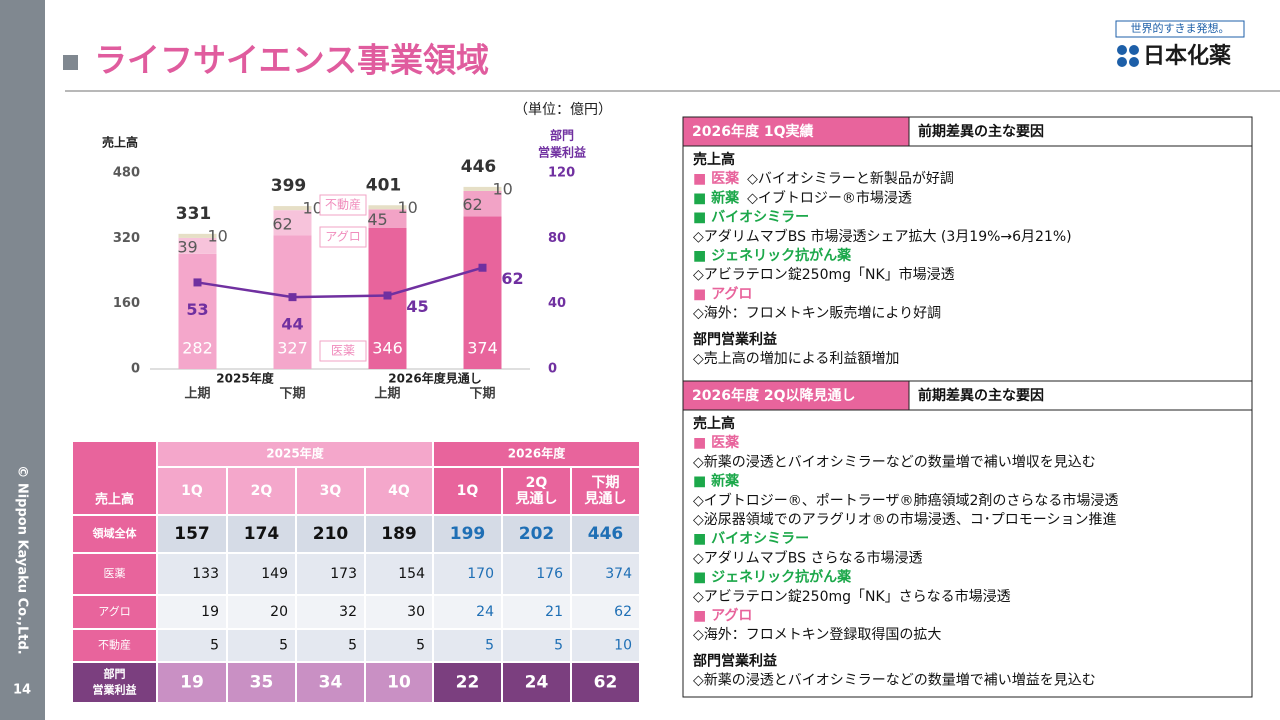  Describe the element at coordinates (205, 574) in the screenshot. I see `cell-value: 133` at that location.